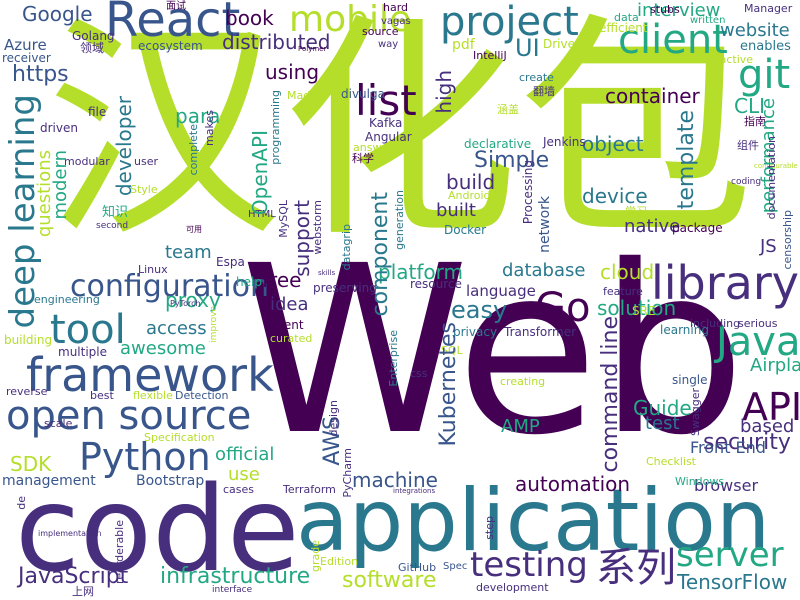 This screenshot has width=800, height=600. I want to click on cloud-word: solution, so click(637, 308).